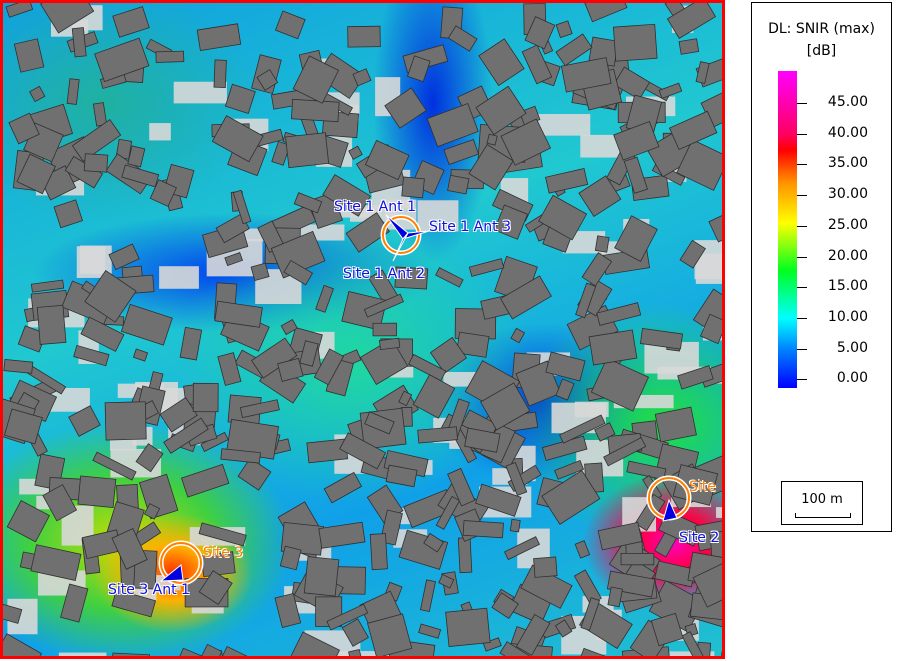 This screenshot has height=661, width=899. Describe the element at coordinates (852, 378) in the screenshot. I see `colorbar-tick-label: 0.00` at that location.